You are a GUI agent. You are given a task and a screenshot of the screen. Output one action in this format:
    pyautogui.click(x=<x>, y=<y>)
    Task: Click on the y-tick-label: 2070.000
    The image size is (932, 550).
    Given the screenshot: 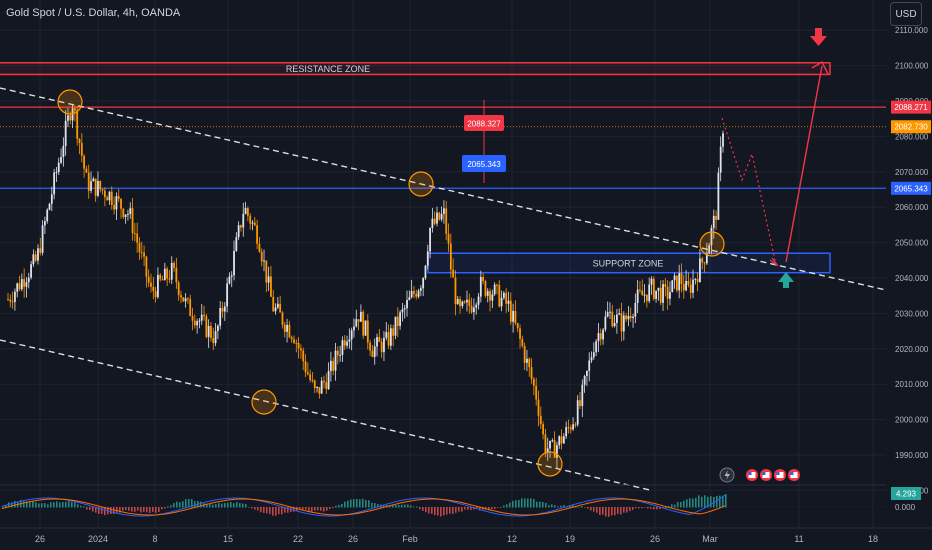 What is the action you would take?
    pyautogui.click(x=912, y=172)
    